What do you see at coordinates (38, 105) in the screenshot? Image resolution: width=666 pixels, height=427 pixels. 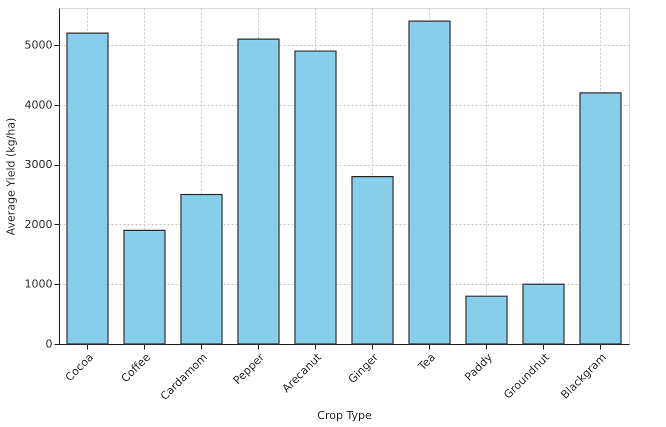 I see `y-tick-label: 4000` at bounding box center [38, 105].